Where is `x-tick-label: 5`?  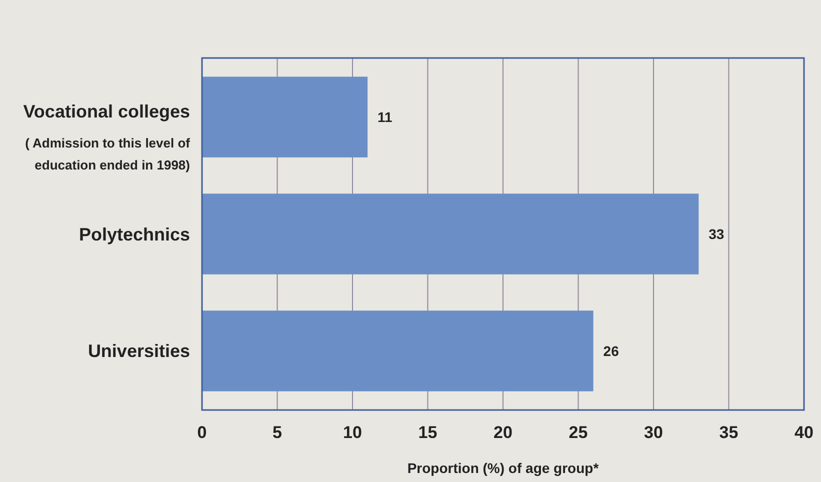 x-tick-label: 5 is located at coordinates (277, 432).